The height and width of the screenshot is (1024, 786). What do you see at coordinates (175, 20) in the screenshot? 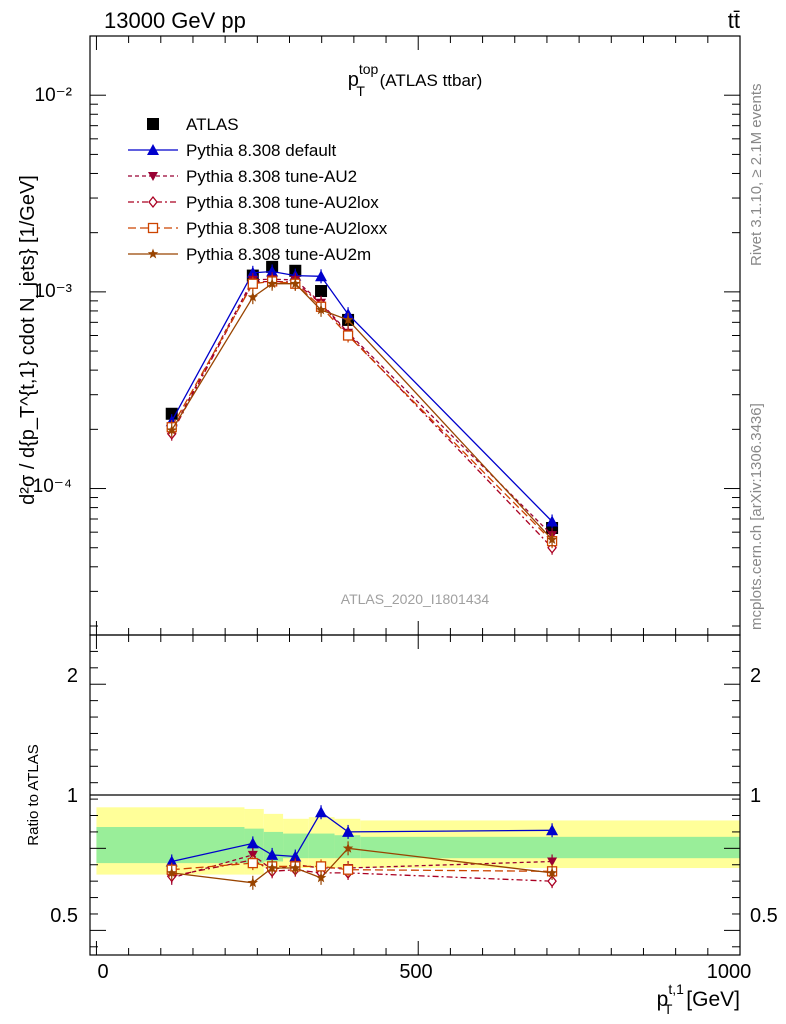
I see `header-energy-label: 13000 GeV pp` at bounding box center [175, 20].